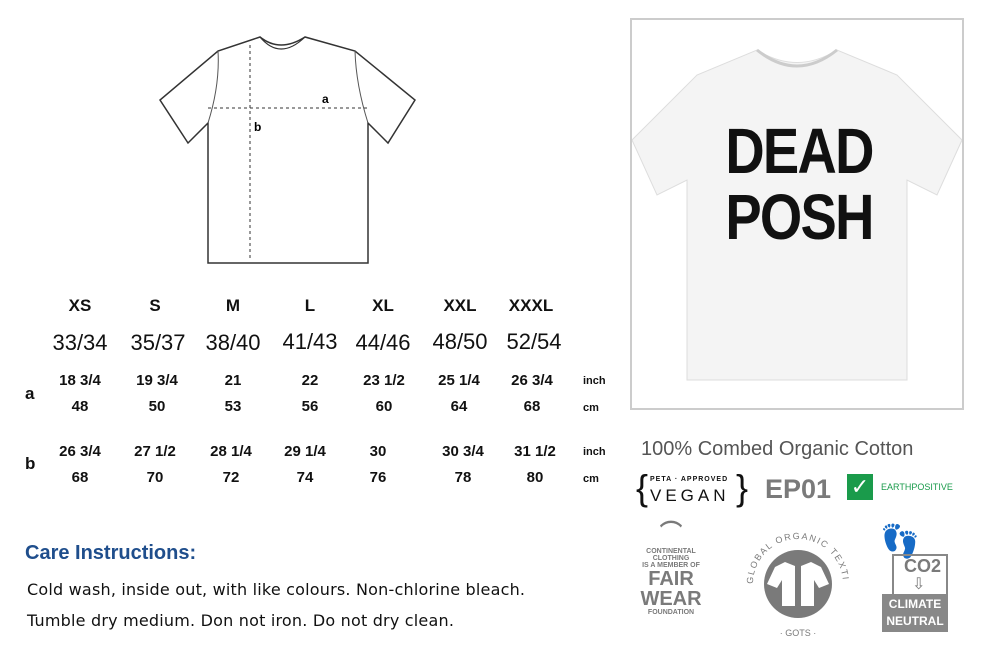 The height and width of the screenshot is (663, 990). I want to click on b-cm: 74, so click(305, 477).